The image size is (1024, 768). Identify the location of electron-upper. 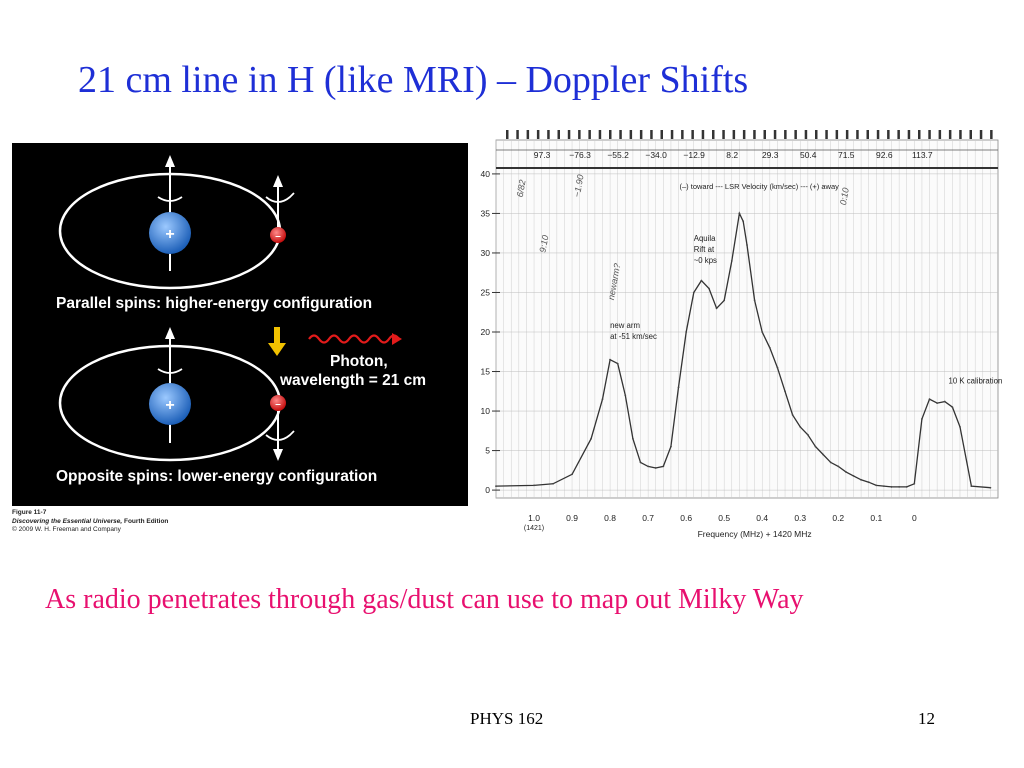
(278, 235).